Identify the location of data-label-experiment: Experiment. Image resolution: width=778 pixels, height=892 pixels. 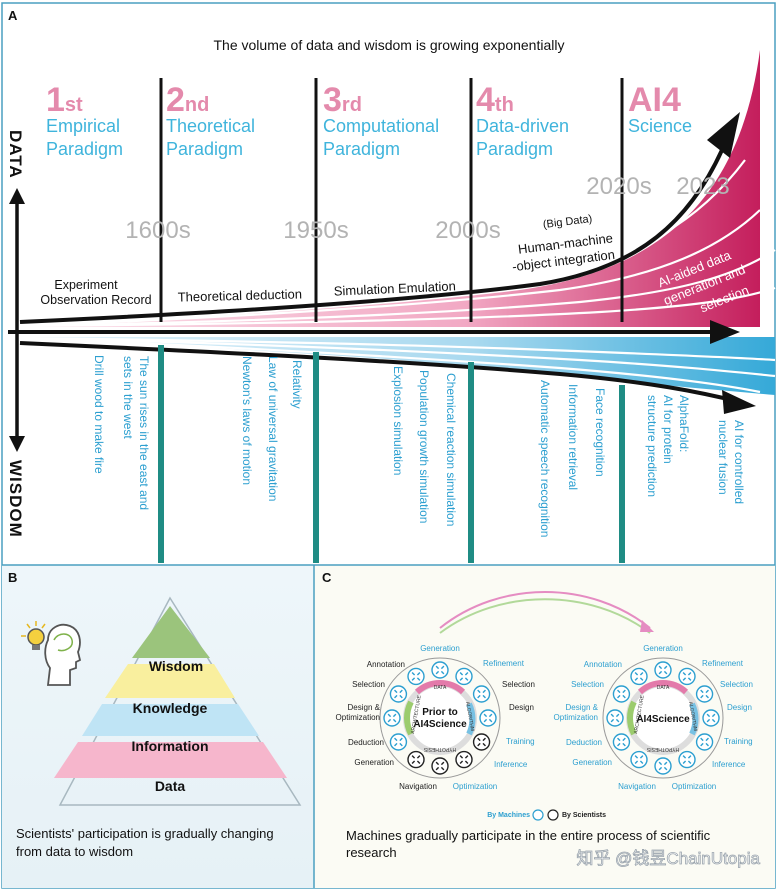
(86, 285).